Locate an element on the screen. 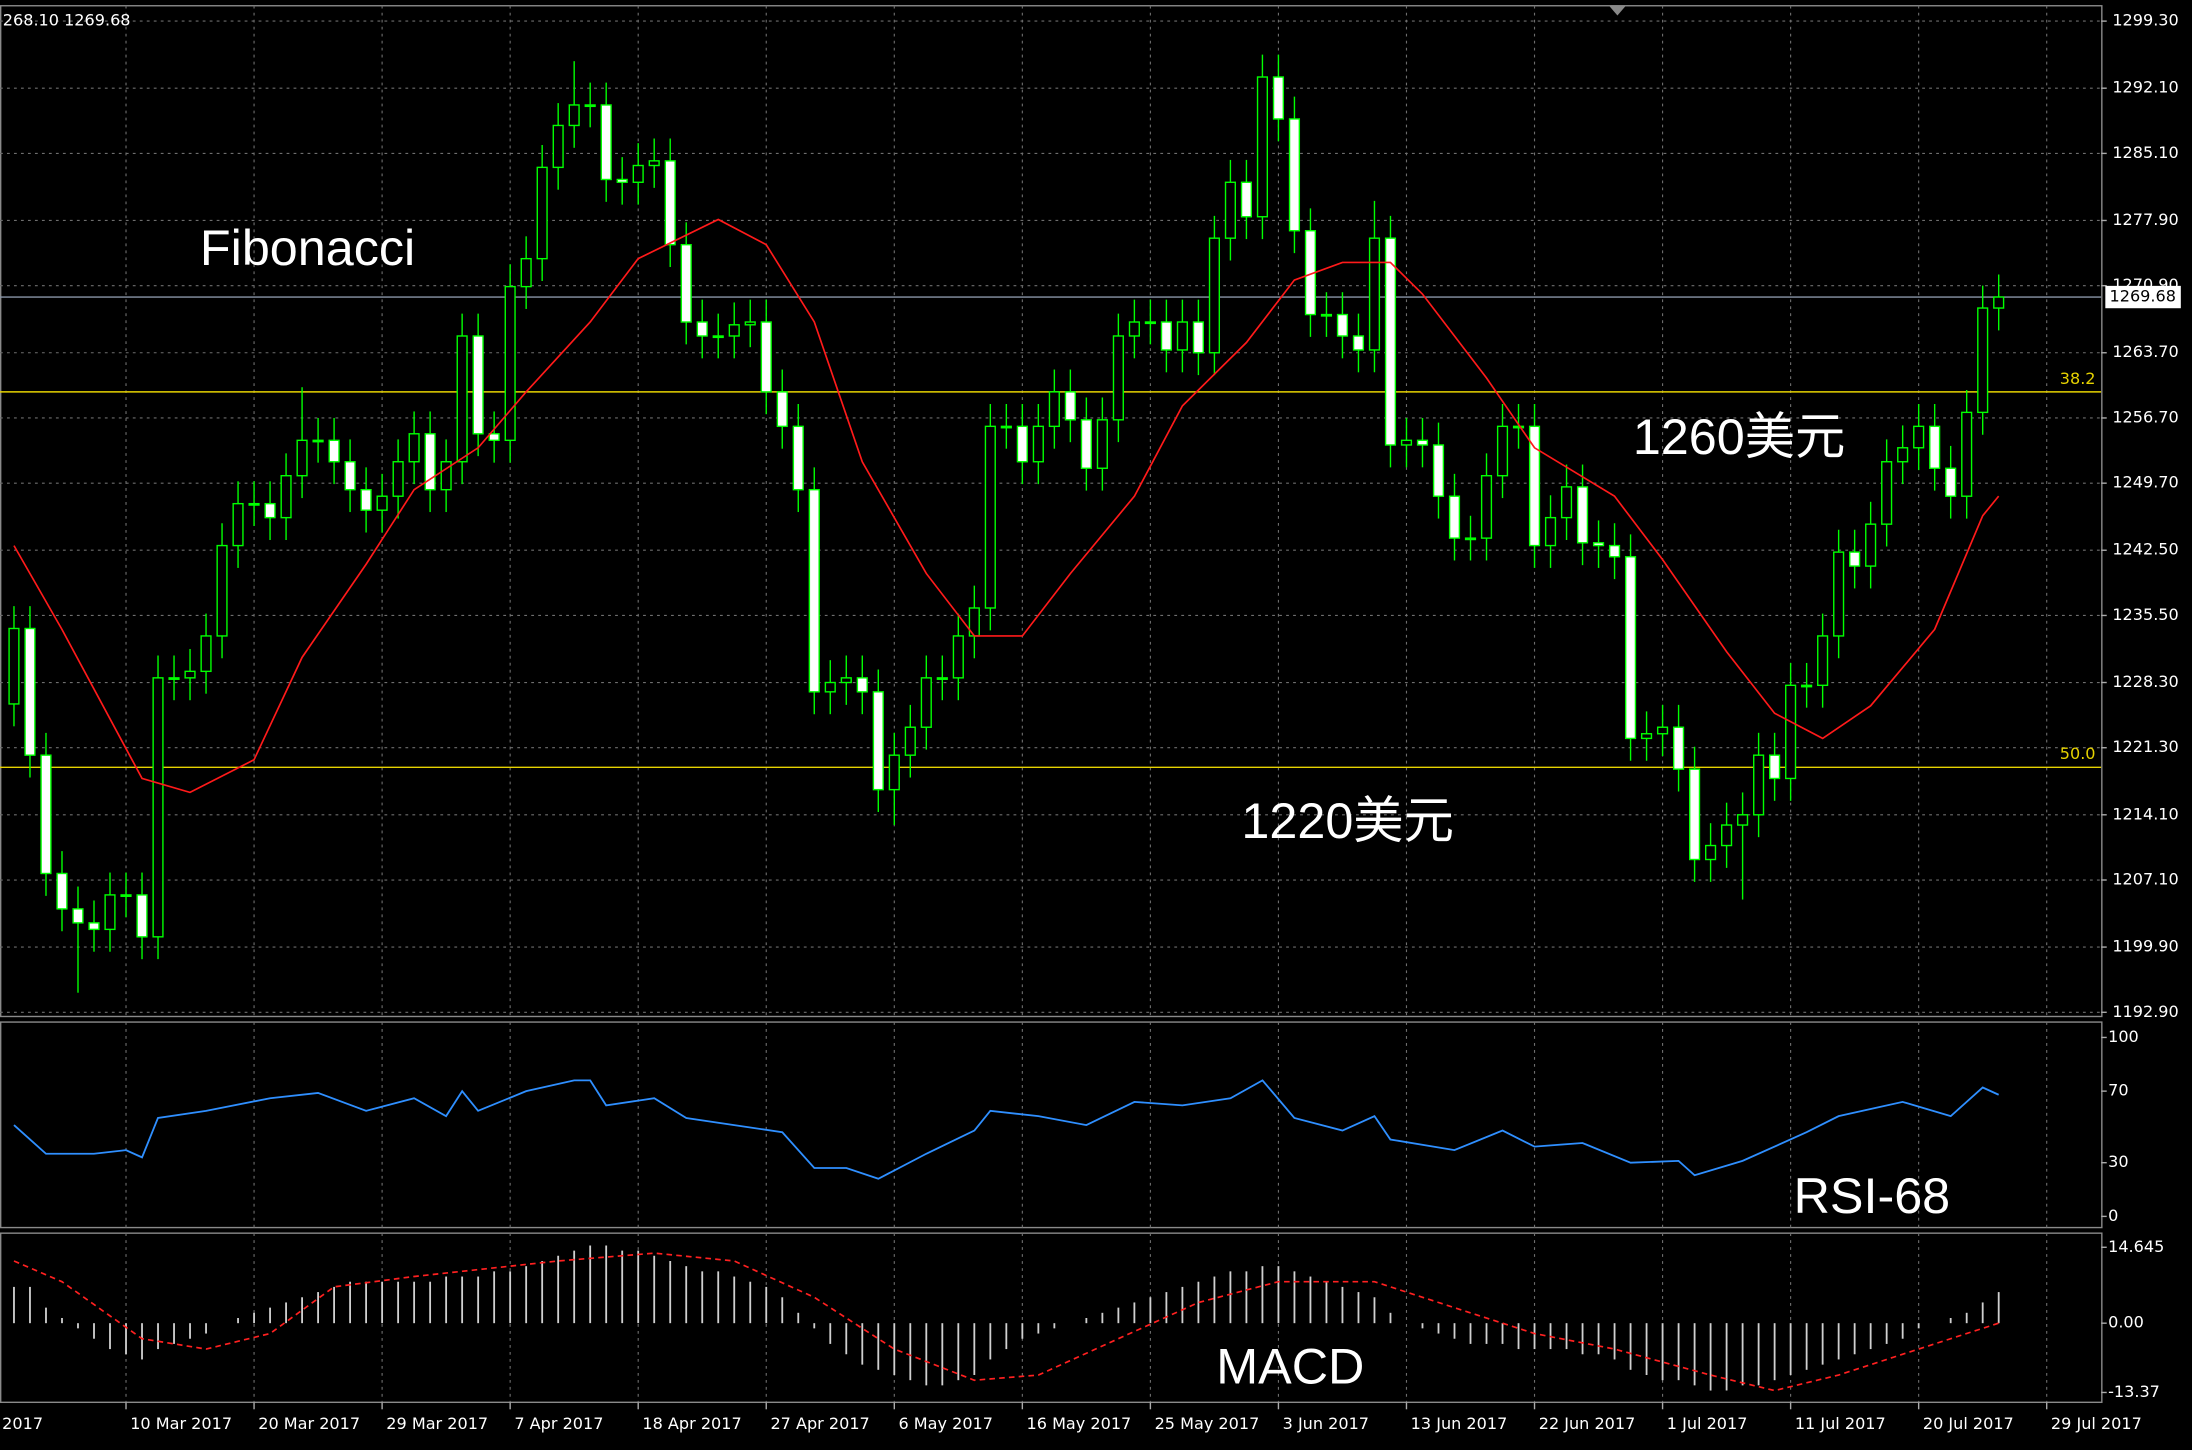  x-tick-label: 11 Jul 2017 is located at coordinates (1840, 1423).